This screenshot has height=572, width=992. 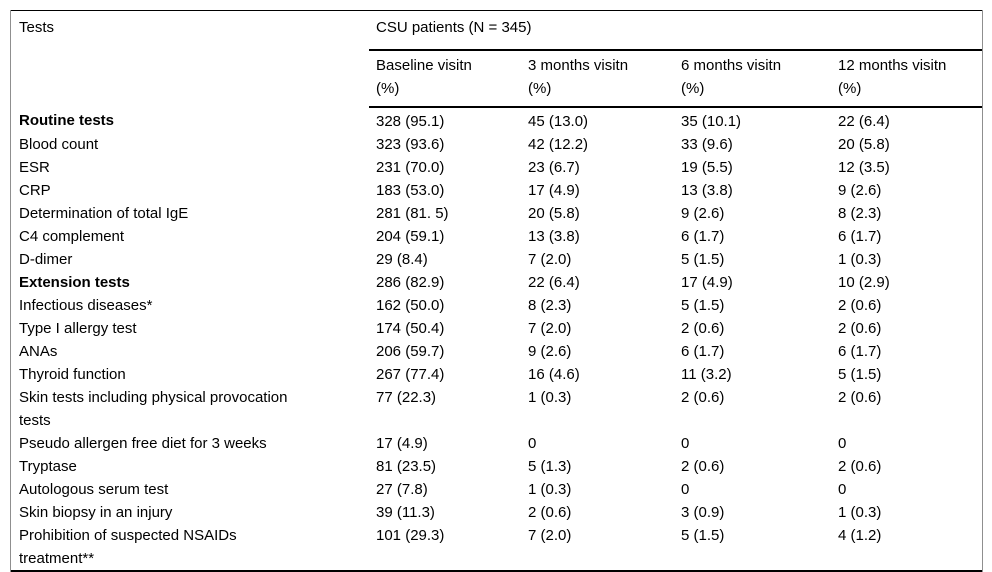 I want to click on cell-value: 10 (2.9), so click(x=864, y=282).